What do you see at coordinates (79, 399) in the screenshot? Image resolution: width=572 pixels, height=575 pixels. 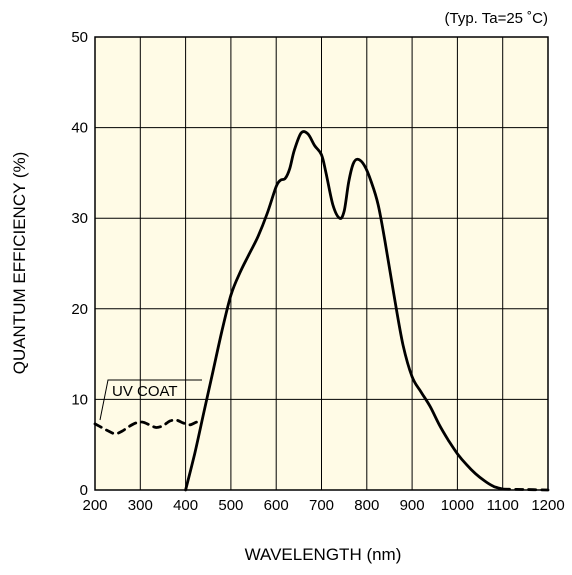 I see `y-tick-label: 10` at bounding box center [79, 399].